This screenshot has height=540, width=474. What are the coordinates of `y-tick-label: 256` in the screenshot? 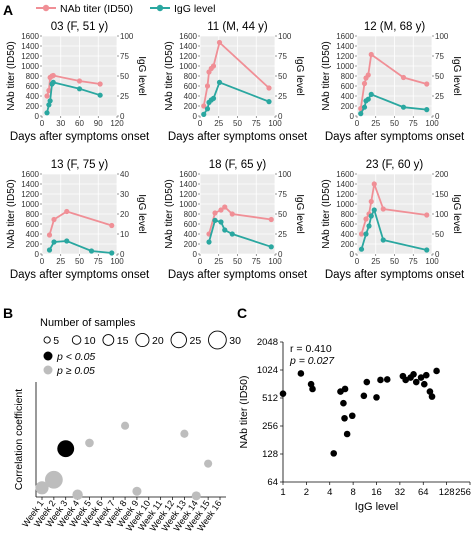 It's located at (270, 426).